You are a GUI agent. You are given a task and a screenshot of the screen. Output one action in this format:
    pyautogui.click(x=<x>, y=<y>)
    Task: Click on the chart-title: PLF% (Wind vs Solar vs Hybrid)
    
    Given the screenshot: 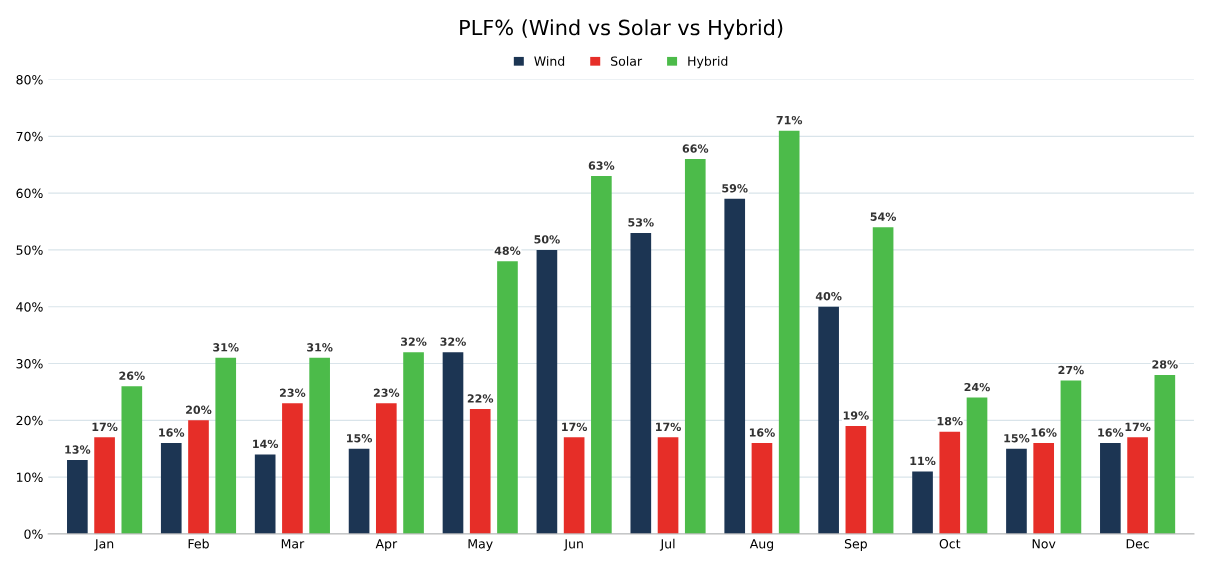 What is the action you would take?
    pyautogui.click(x=621, y=29)
    